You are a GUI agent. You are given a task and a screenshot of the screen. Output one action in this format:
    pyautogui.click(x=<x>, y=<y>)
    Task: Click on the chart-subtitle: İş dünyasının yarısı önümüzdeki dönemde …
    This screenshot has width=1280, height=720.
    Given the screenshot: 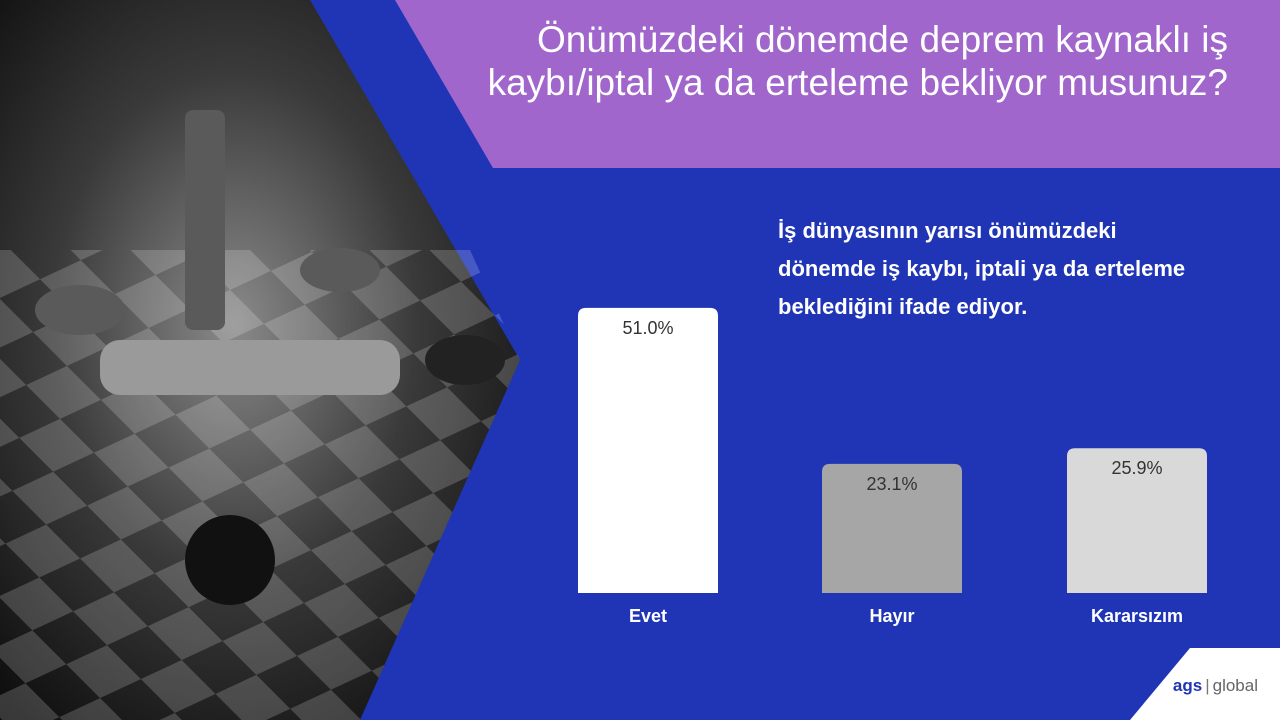 What is the action you would take?
    pyautogui.click(x=982, y=268)
    